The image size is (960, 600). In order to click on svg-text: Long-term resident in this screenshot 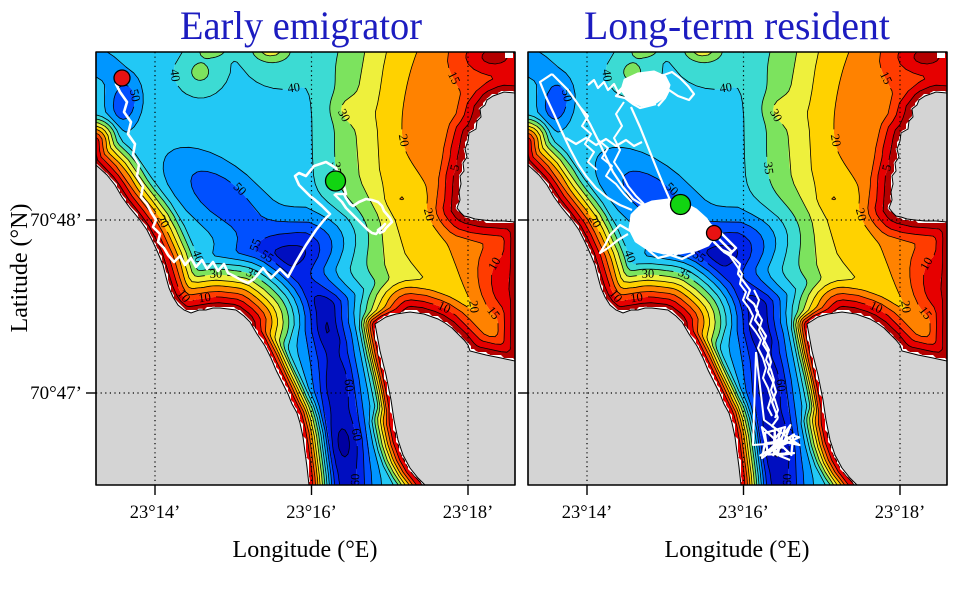, I will do `click(737, 25)`.